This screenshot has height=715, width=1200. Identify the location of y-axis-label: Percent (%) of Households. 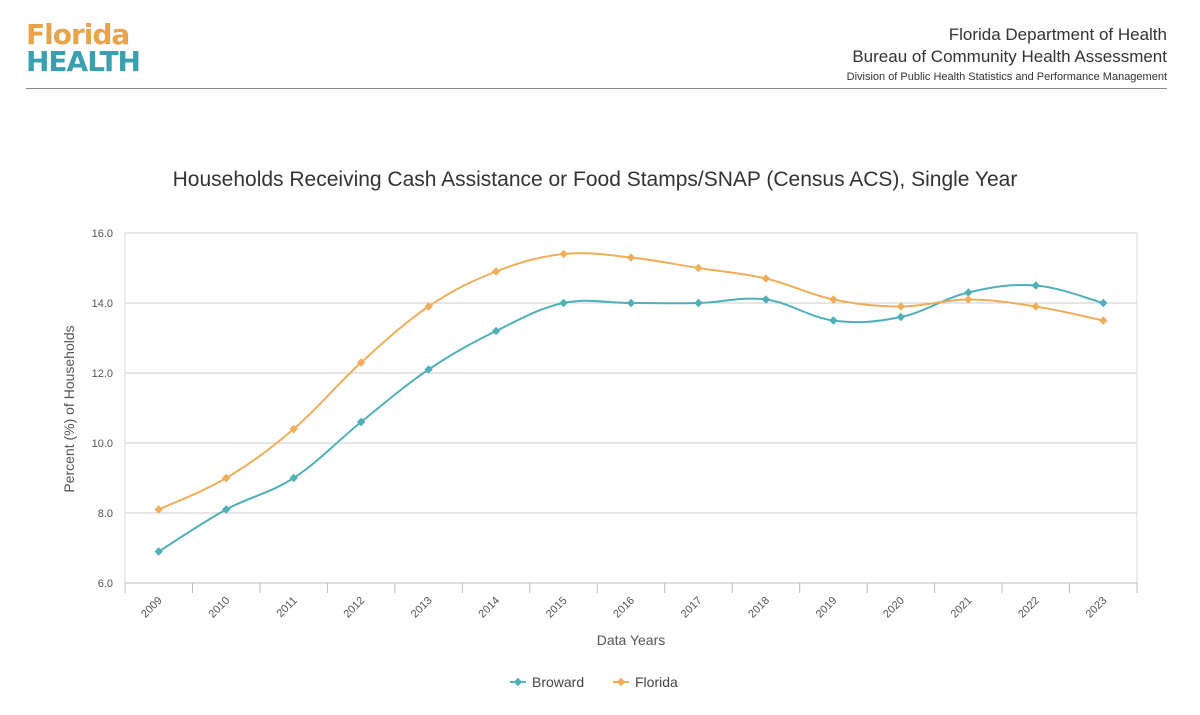
(69, 408).